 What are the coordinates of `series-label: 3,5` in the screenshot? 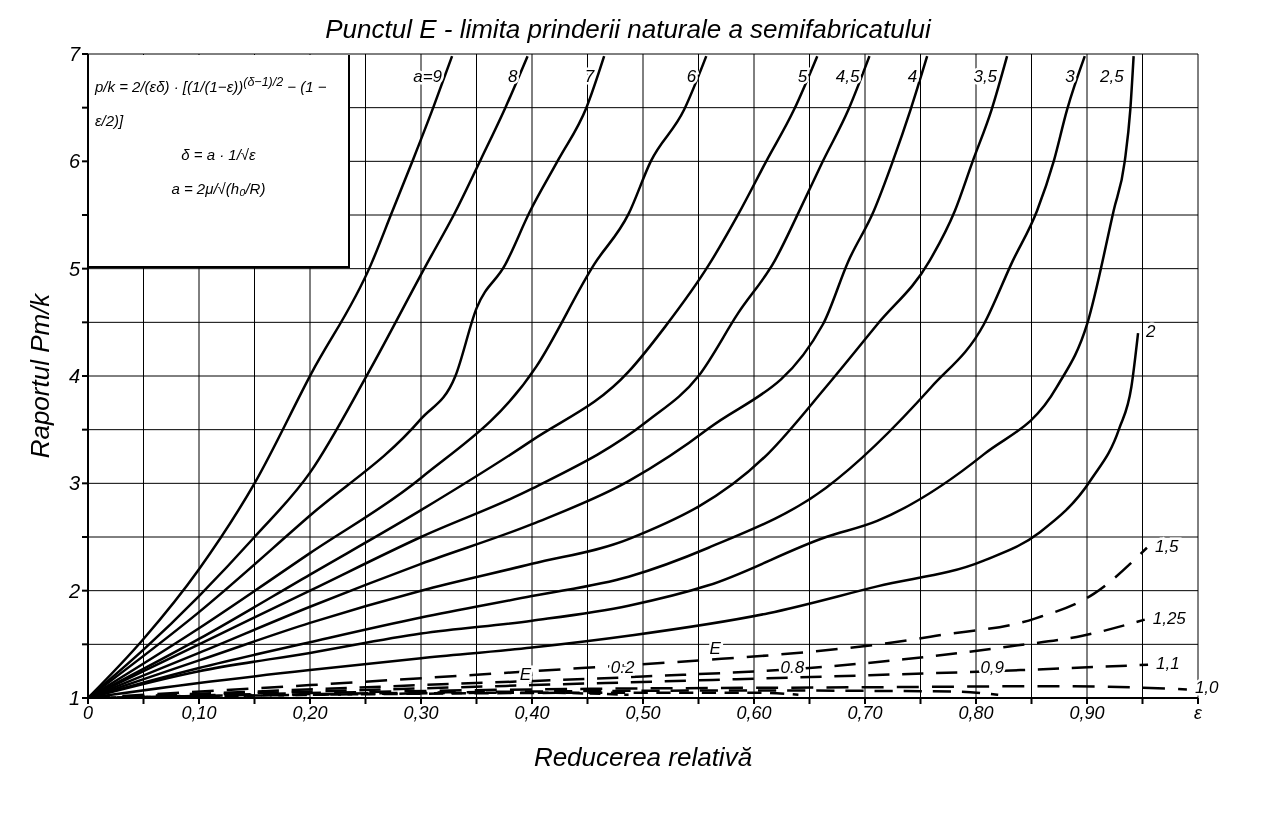 It's located at (985, 77).